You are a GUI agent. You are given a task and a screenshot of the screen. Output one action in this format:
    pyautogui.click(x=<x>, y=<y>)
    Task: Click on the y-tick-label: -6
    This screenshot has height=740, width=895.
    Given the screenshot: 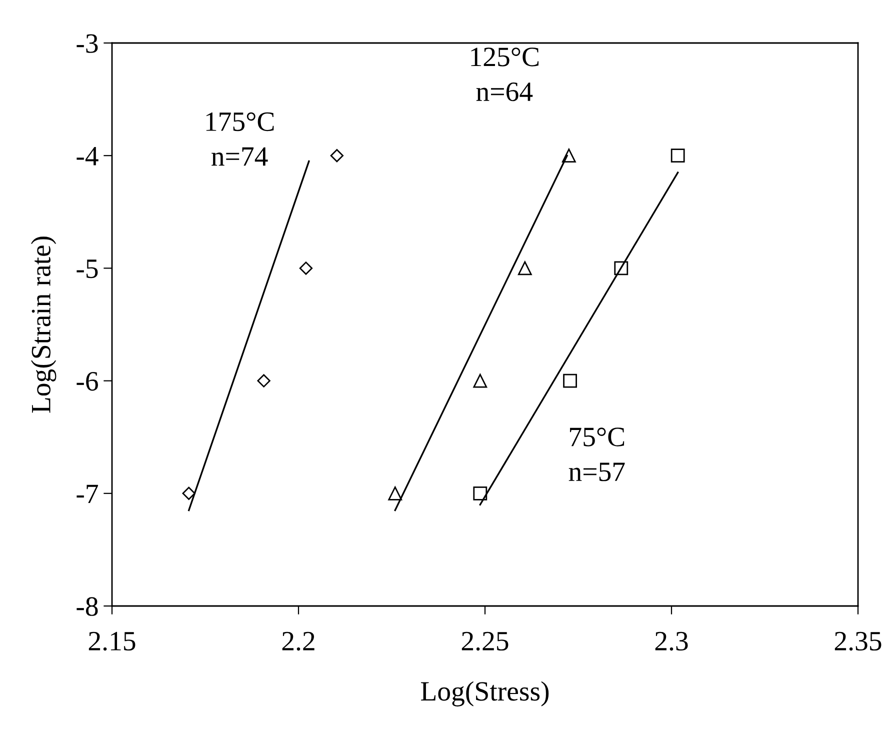 What is the action you would take?
    pyautogui.click(x=87, y=381)
    